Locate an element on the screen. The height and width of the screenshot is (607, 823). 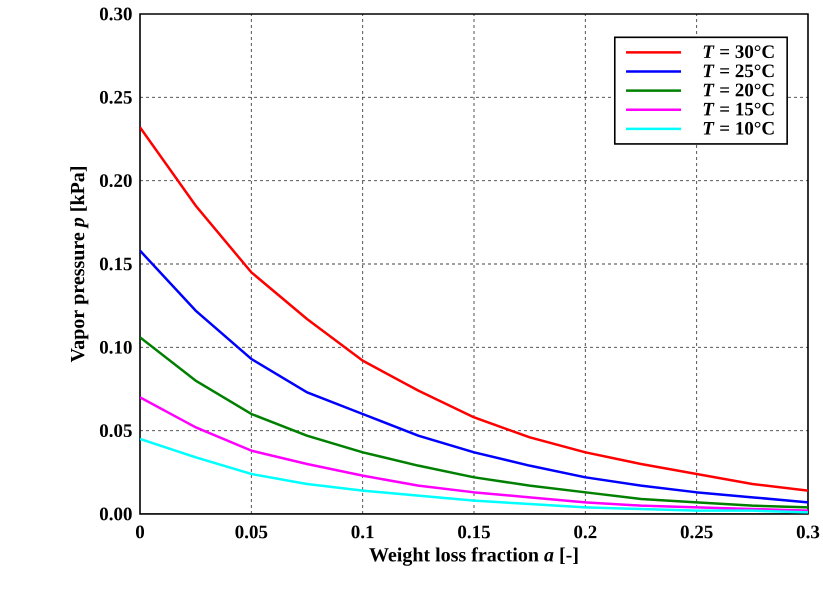
x-tick-label: 0.3 is located at coordinates (808, 532).